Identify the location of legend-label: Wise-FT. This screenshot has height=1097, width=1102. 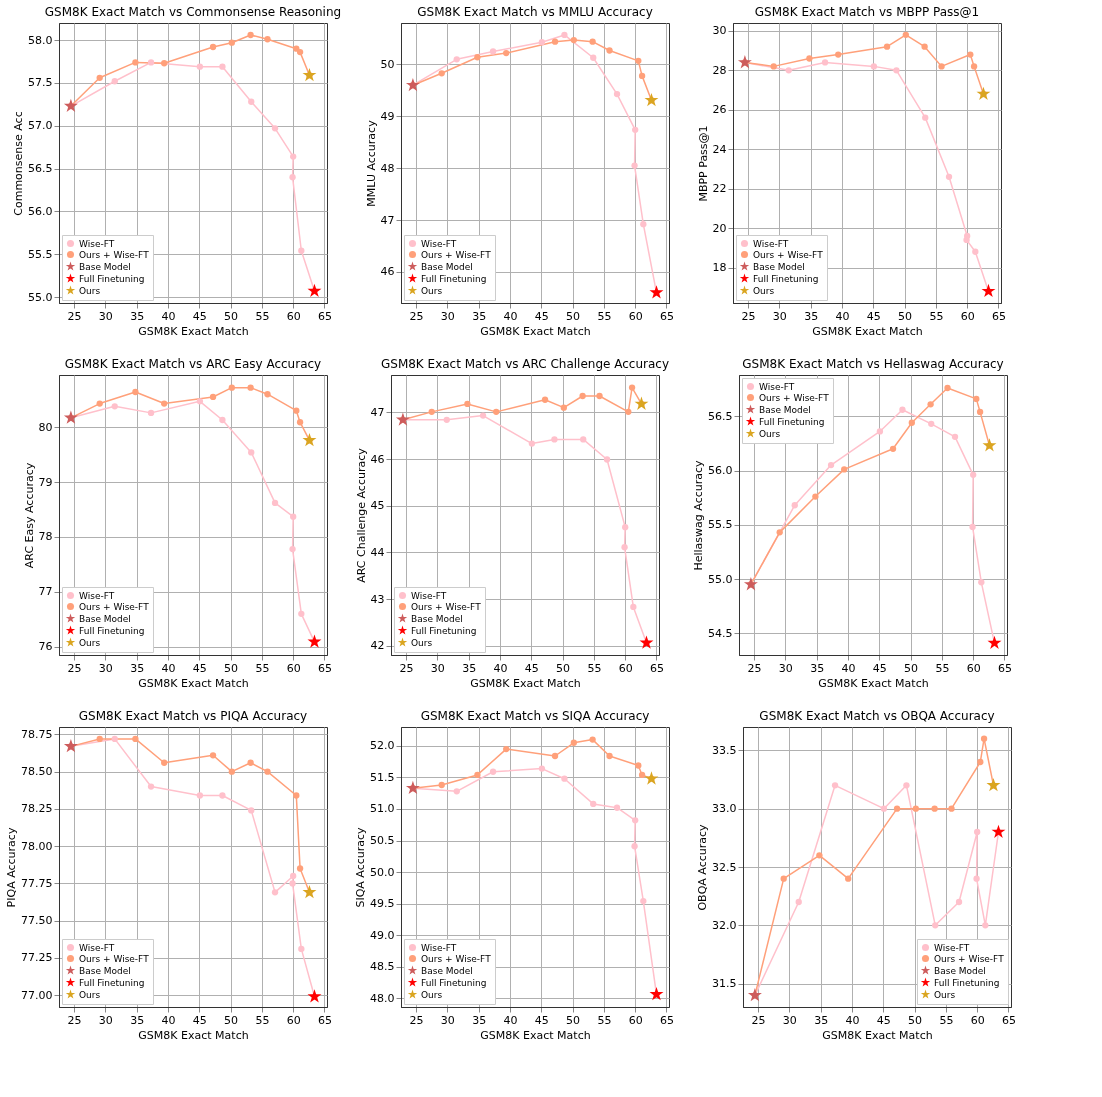
(97, 243).